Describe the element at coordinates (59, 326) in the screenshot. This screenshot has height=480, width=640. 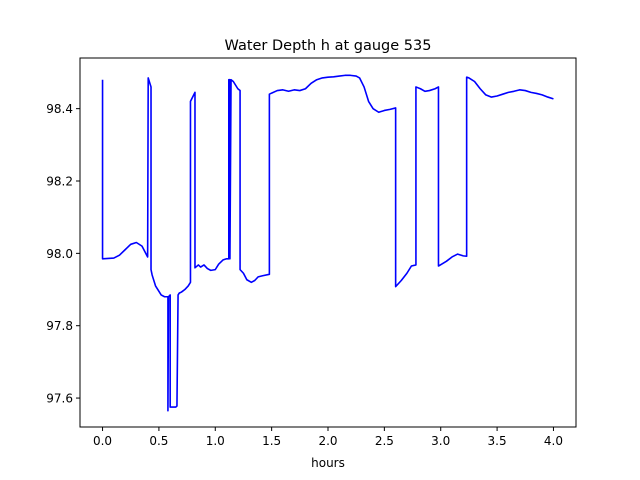
I see `y-tick-label: 97.8` at that location.